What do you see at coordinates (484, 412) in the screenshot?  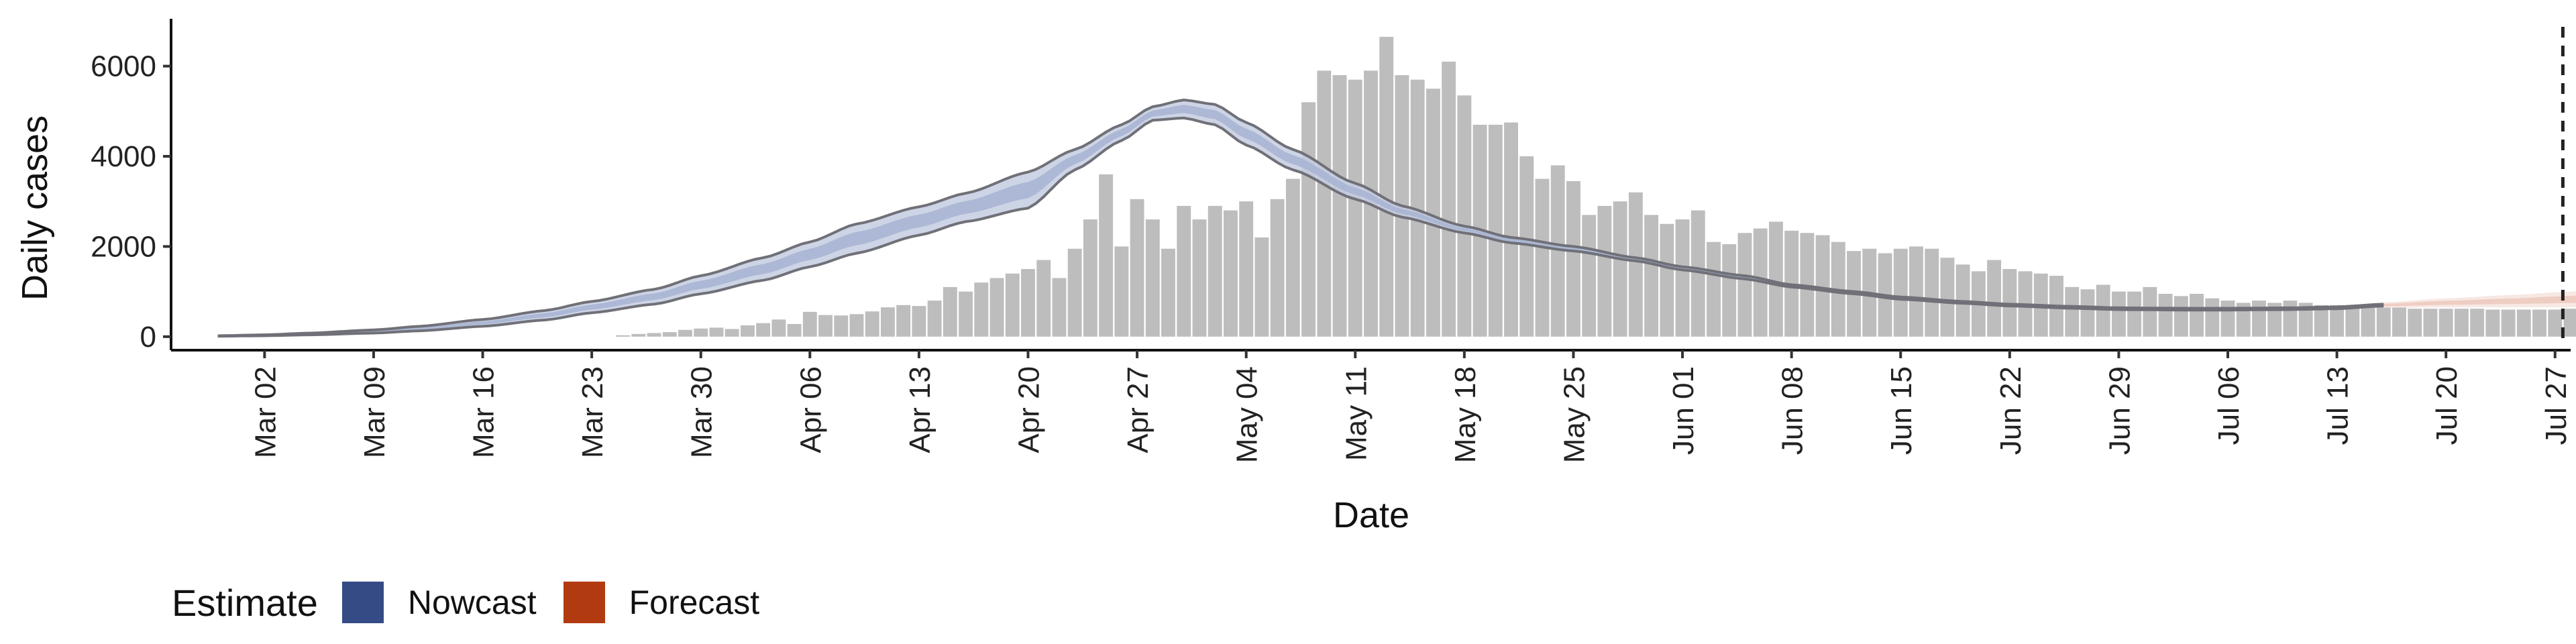 I see `x-tick-label: Mar 16` at bounding box center [484, 412].